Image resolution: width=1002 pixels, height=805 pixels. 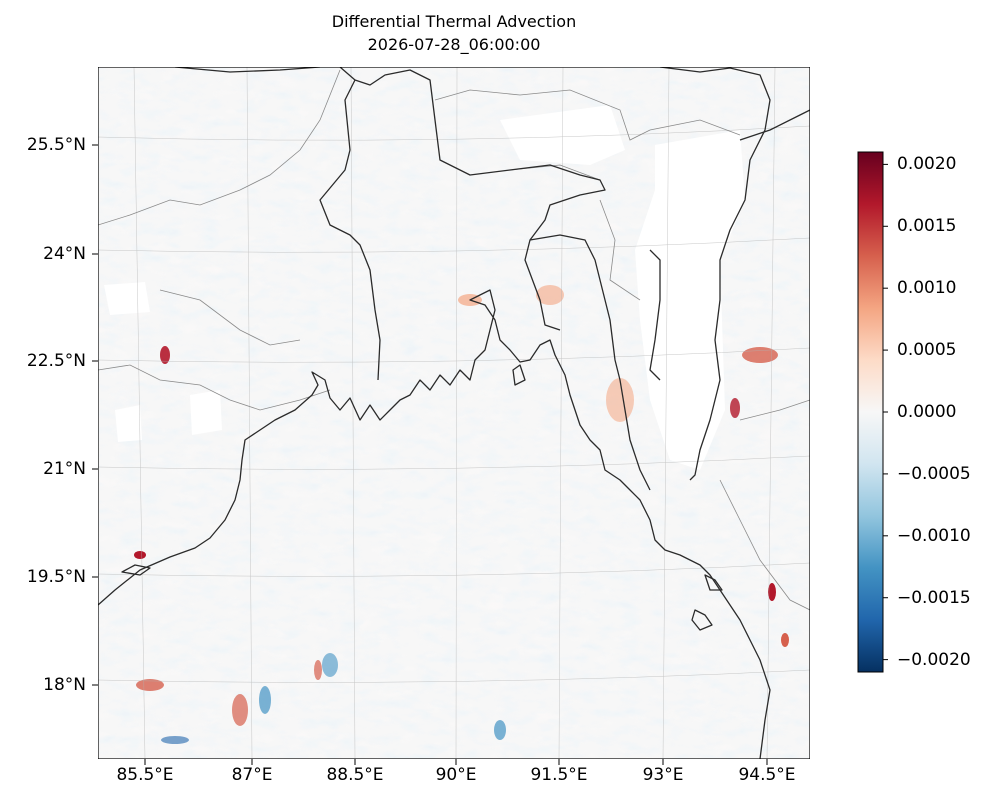 What do you see at coordinates (456, 775) in the screenshot?
I see `lon-label: 90°E` at bounding box center [456, 775].